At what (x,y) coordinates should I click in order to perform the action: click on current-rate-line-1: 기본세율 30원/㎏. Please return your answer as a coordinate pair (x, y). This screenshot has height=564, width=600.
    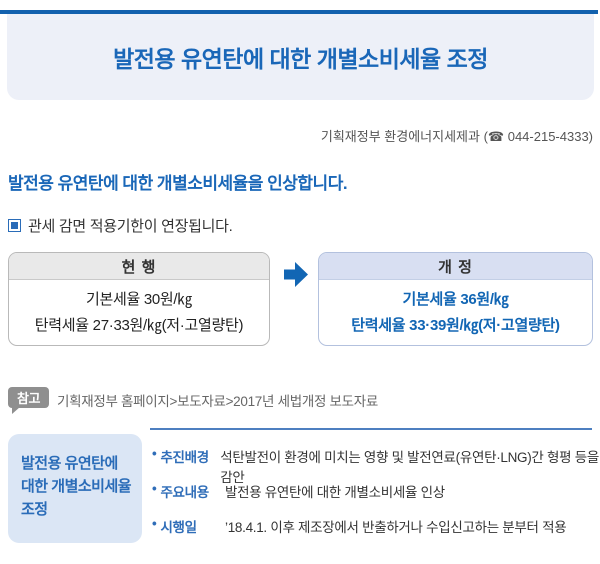
    Looking at the image, I should click on (139, 299).